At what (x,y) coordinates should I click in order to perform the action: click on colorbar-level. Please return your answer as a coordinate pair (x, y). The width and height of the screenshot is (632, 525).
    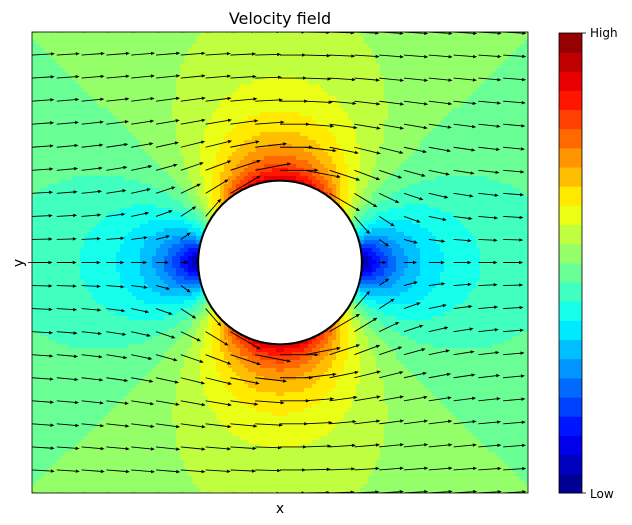
    Looking at the image, I should click on (570, 311).